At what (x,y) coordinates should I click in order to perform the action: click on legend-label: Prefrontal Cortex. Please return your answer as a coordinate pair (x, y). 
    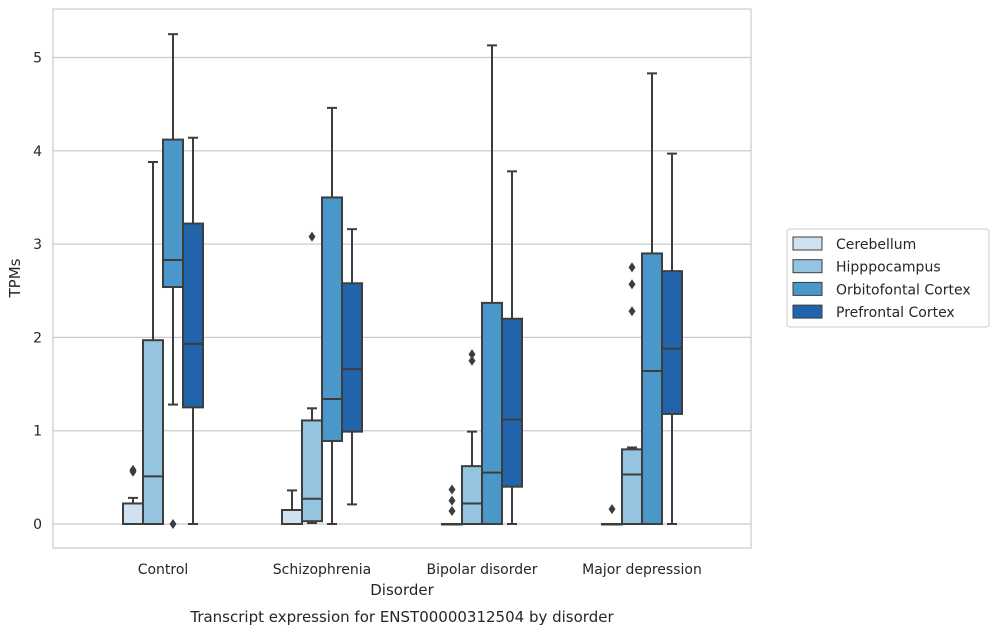
    Looking at the image, I should click on (895, 313).